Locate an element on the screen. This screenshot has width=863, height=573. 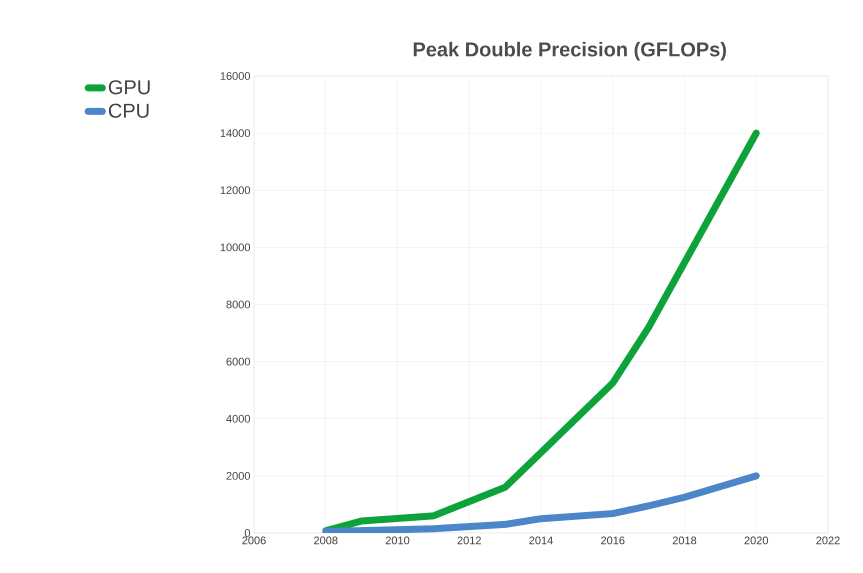
y-tick-label: 12000 is located at coordinates (235, 190).